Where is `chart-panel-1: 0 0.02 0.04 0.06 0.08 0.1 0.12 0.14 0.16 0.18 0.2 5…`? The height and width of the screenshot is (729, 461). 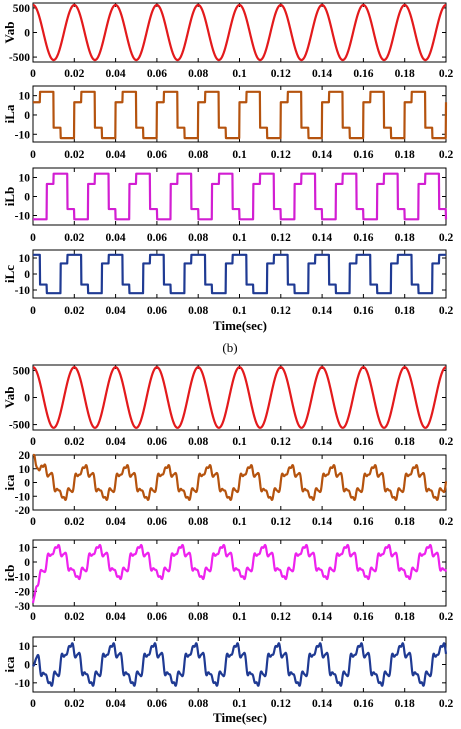 chart-panel-1: 0 0.02 0.04 0.06 0.08 0.1 0.12 0.14 0.16 0.18 0.2 5… is located at coordinates (228, 41).